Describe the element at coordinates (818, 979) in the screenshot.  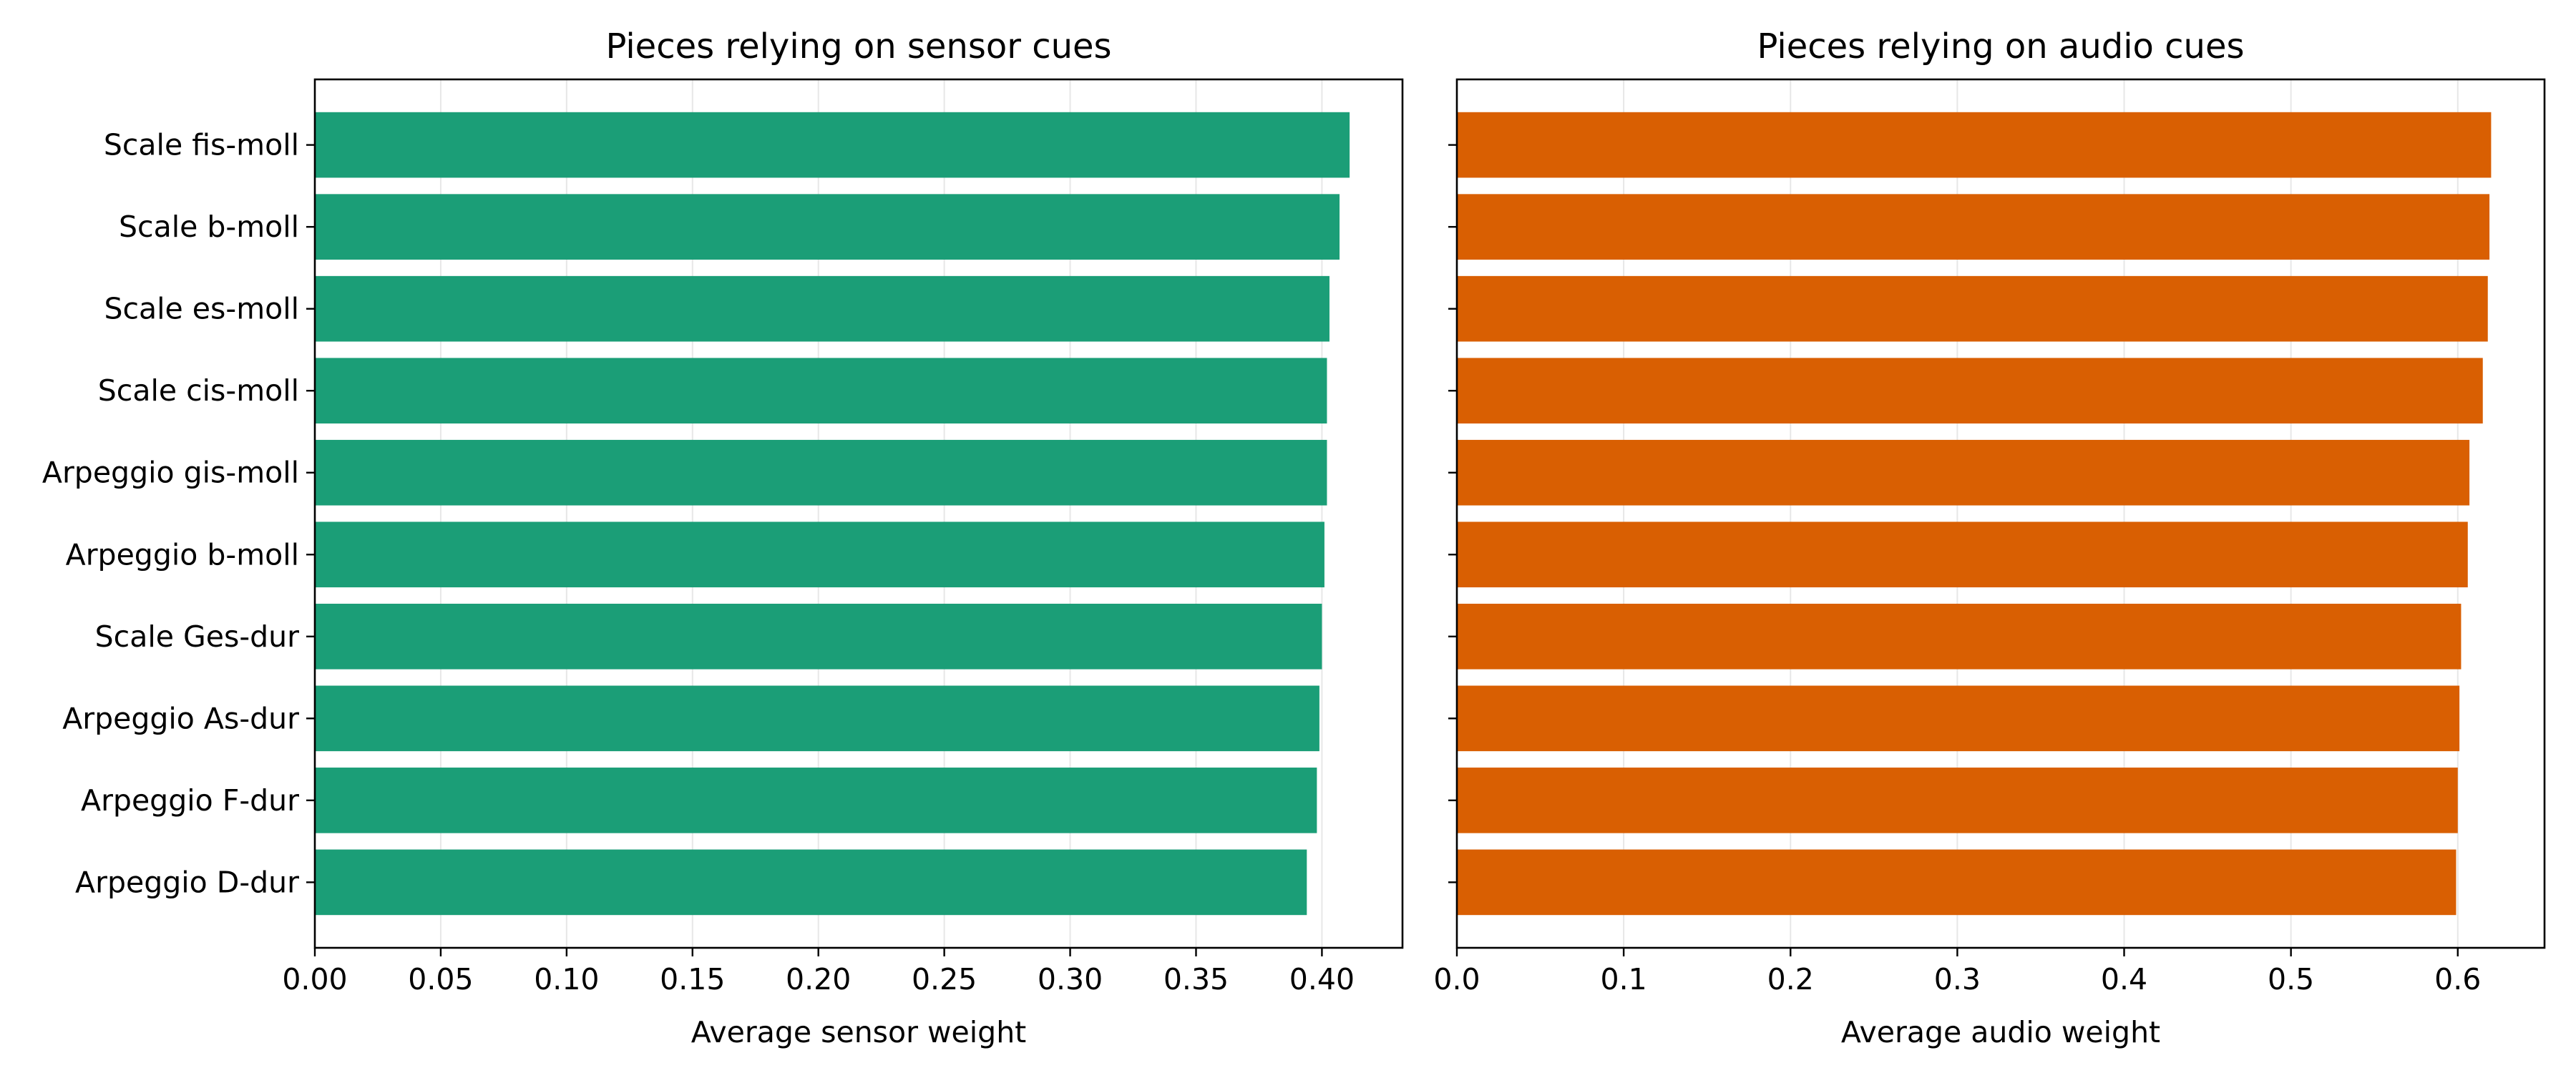
I see `sensor-x-tick-label: 0.20` at that location.